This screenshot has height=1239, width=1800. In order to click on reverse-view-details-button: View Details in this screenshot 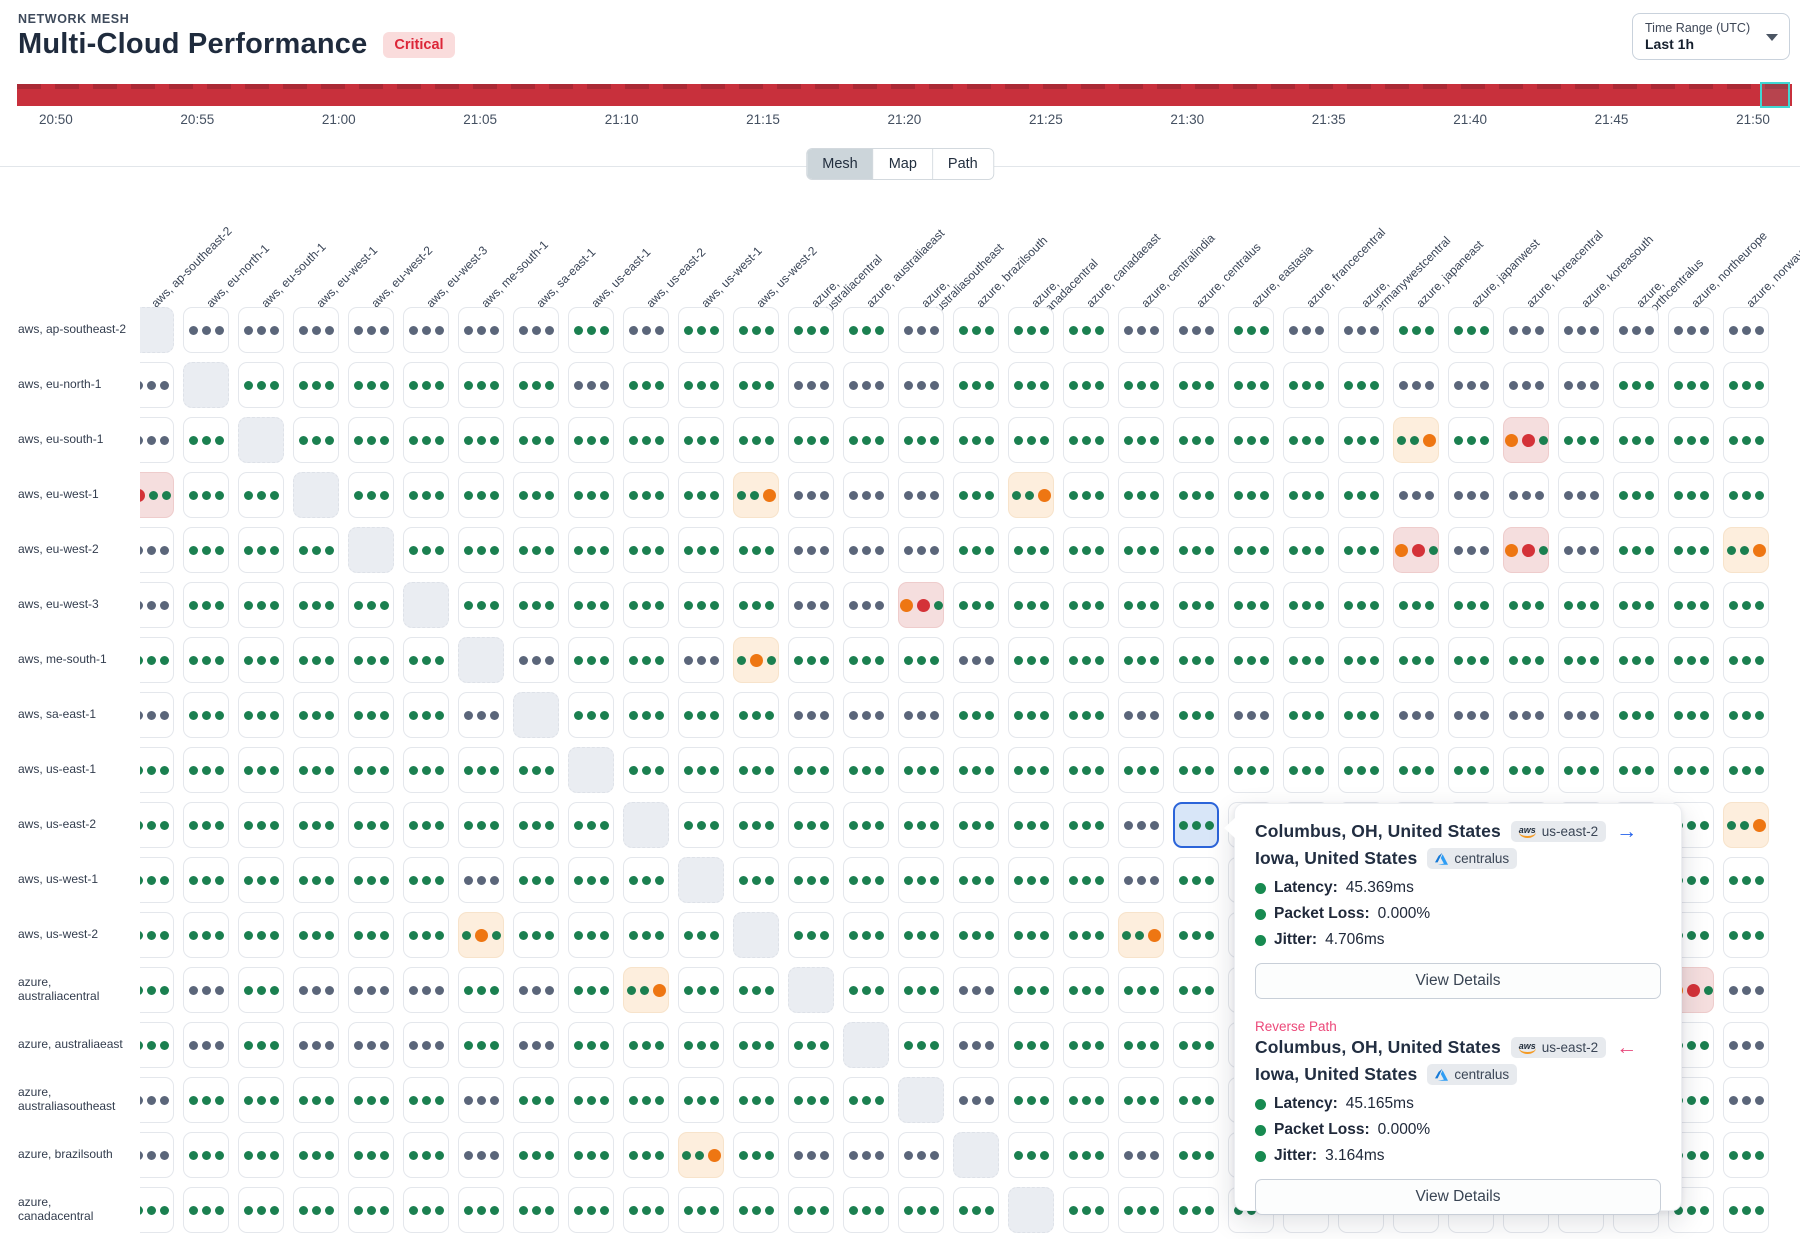, I will do `click(1458, 1197)`.